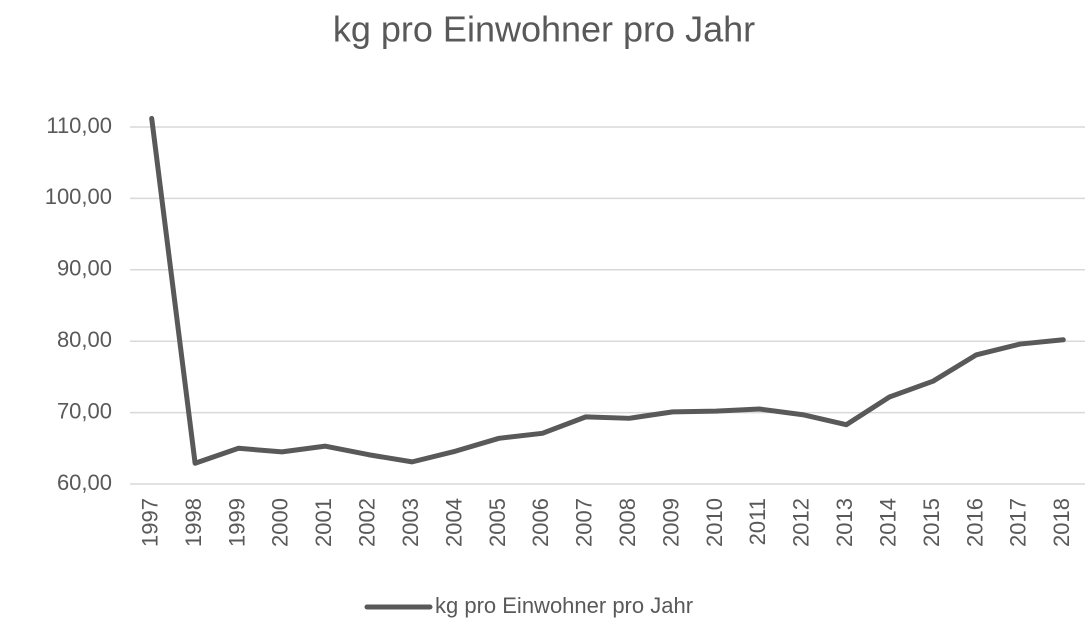  I want to click on x-tick-label: 2001, so click(323, 522).